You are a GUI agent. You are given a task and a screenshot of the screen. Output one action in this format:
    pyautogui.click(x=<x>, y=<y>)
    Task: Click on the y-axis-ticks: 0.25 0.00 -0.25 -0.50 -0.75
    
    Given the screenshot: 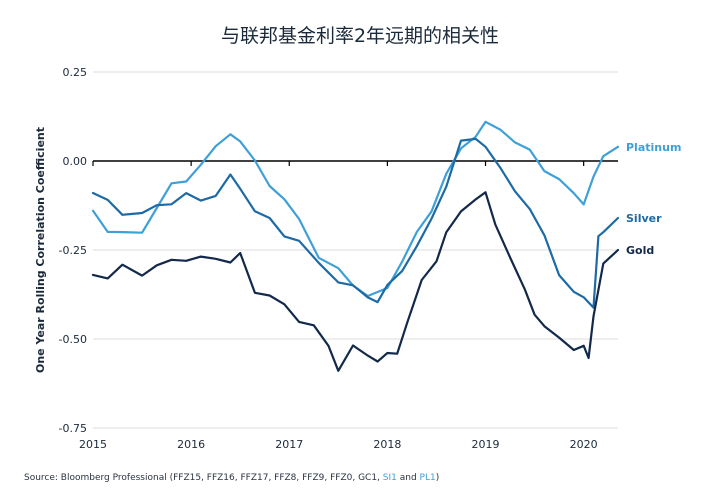 What is the action you would take?
    pyautogui.click(x=73, y=250)
    